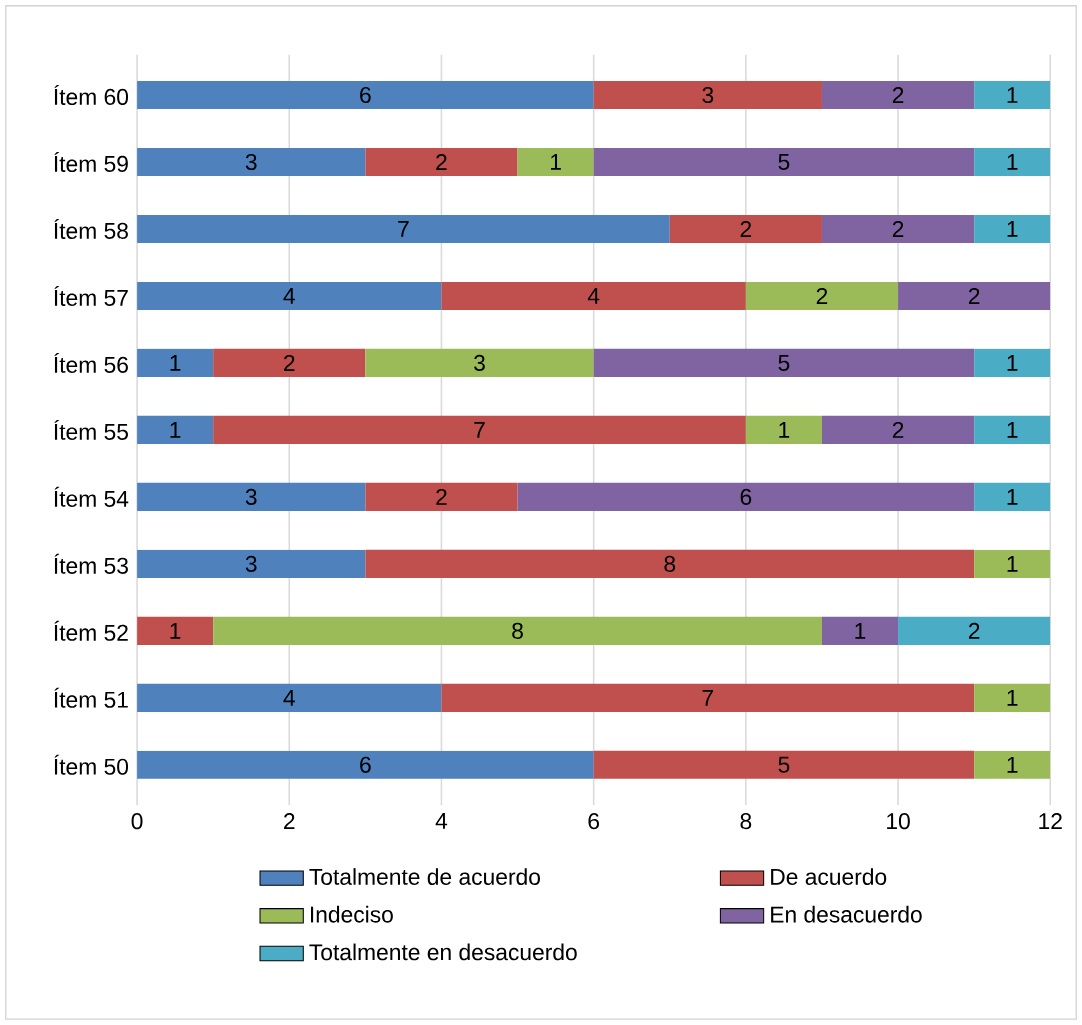 This screenshot has height=1025, width=1082. I want to click on legend-label: En desacuerdo, so click(846, 914).